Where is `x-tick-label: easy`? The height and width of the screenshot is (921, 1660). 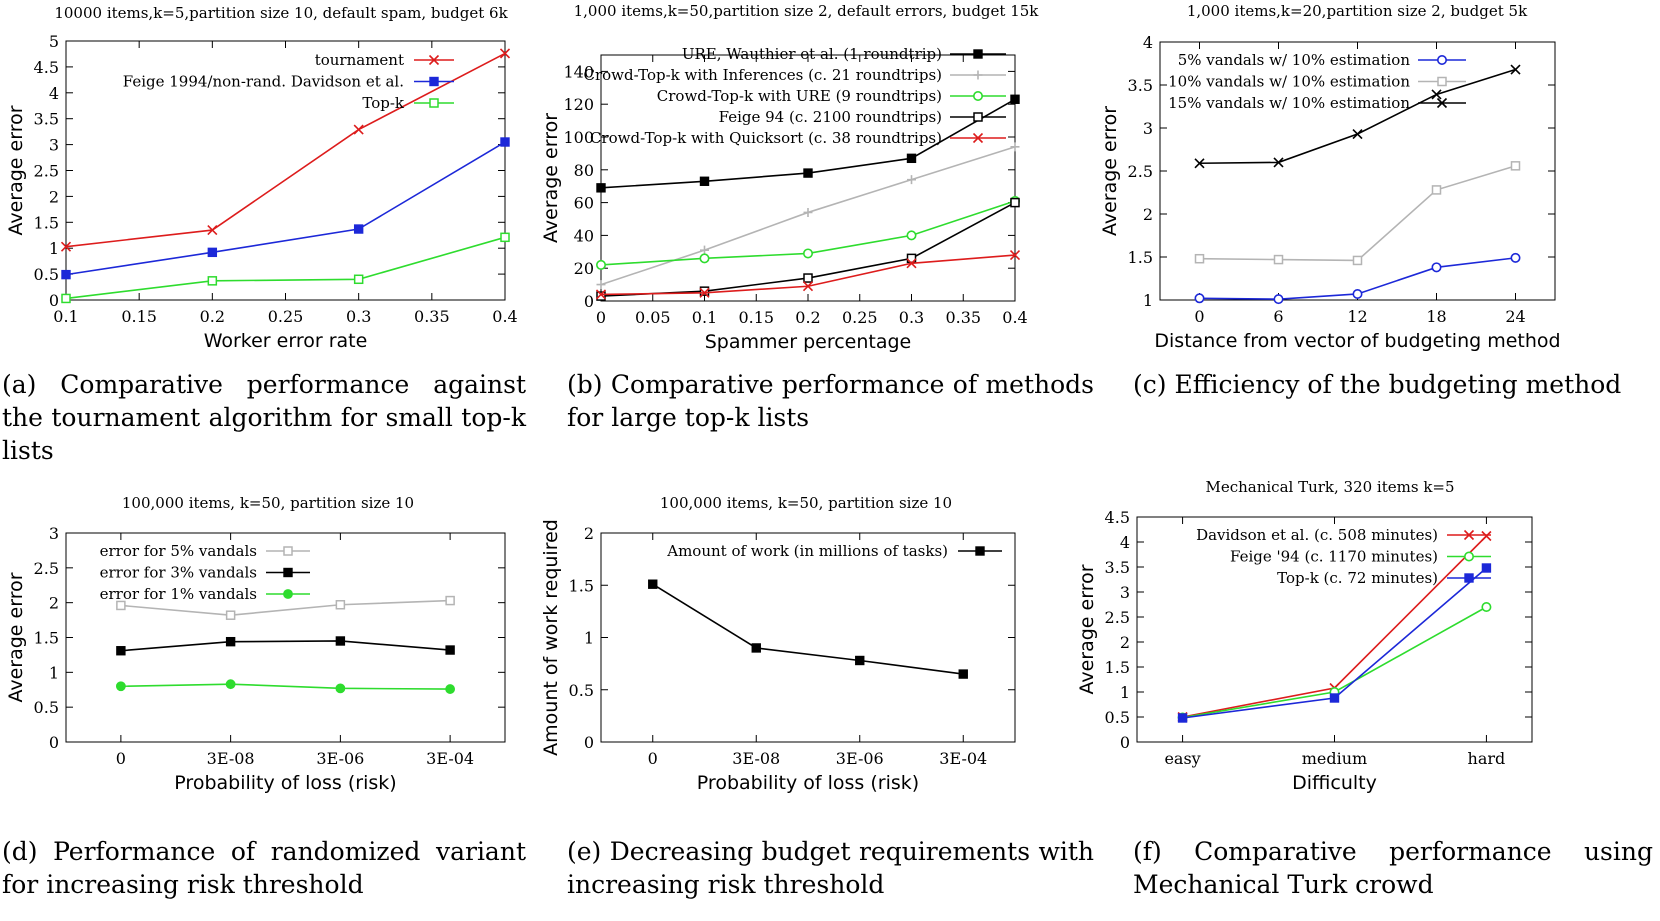
x-tick-label: easy is located at coordinates (1182, 758).